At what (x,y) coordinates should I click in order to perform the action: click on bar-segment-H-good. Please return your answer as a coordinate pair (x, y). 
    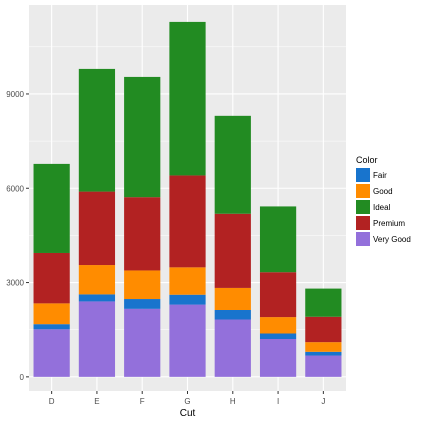
    Looking at the image, I should click on (232, 298).